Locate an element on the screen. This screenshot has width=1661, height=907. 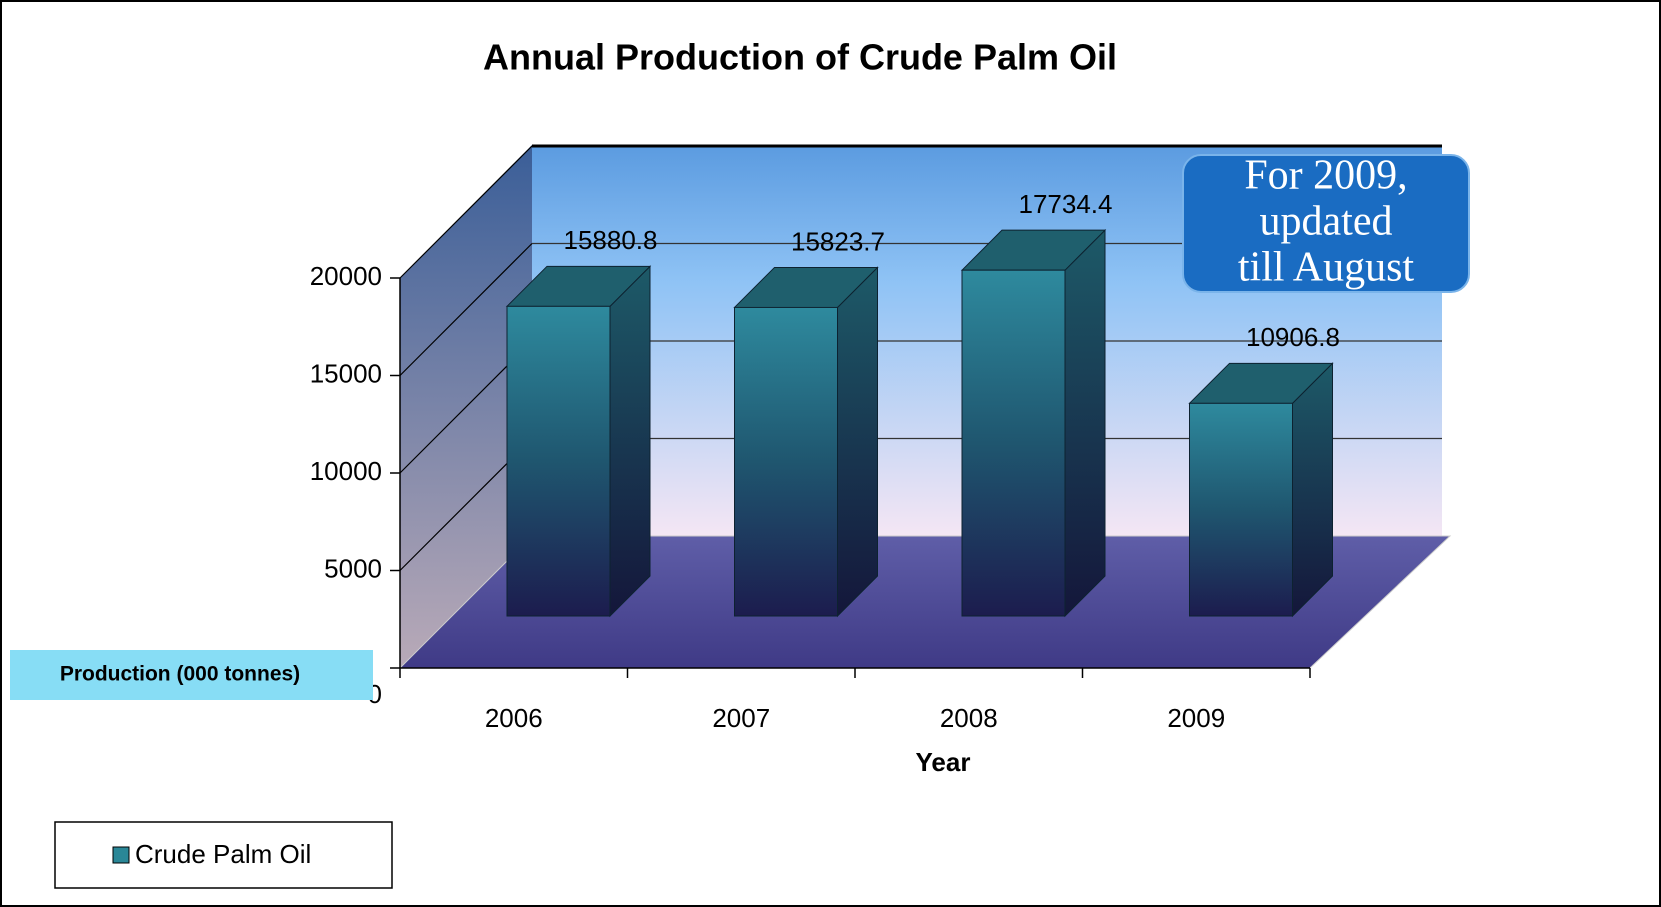
legend is located at coordinates (223, 855).